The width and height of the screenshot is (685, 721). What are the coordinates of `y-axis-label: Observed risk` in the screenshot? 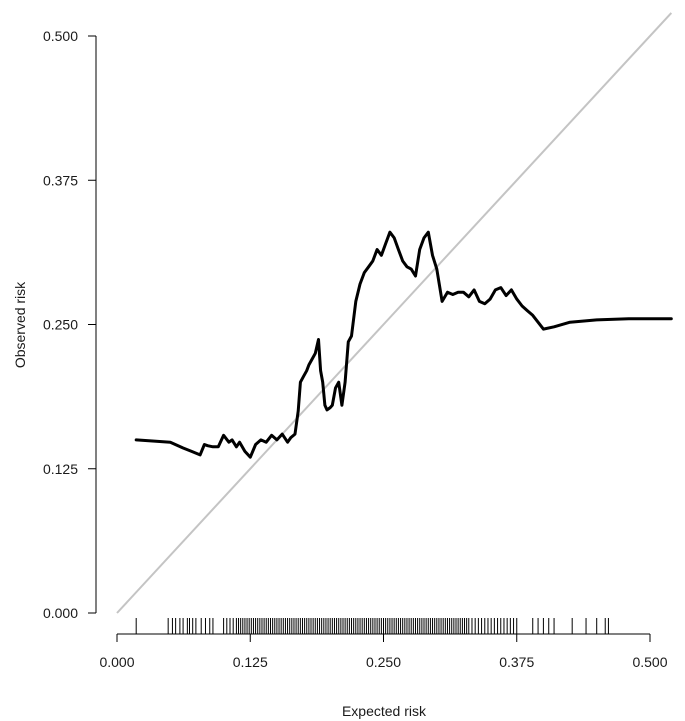 It's located at (20, 324).